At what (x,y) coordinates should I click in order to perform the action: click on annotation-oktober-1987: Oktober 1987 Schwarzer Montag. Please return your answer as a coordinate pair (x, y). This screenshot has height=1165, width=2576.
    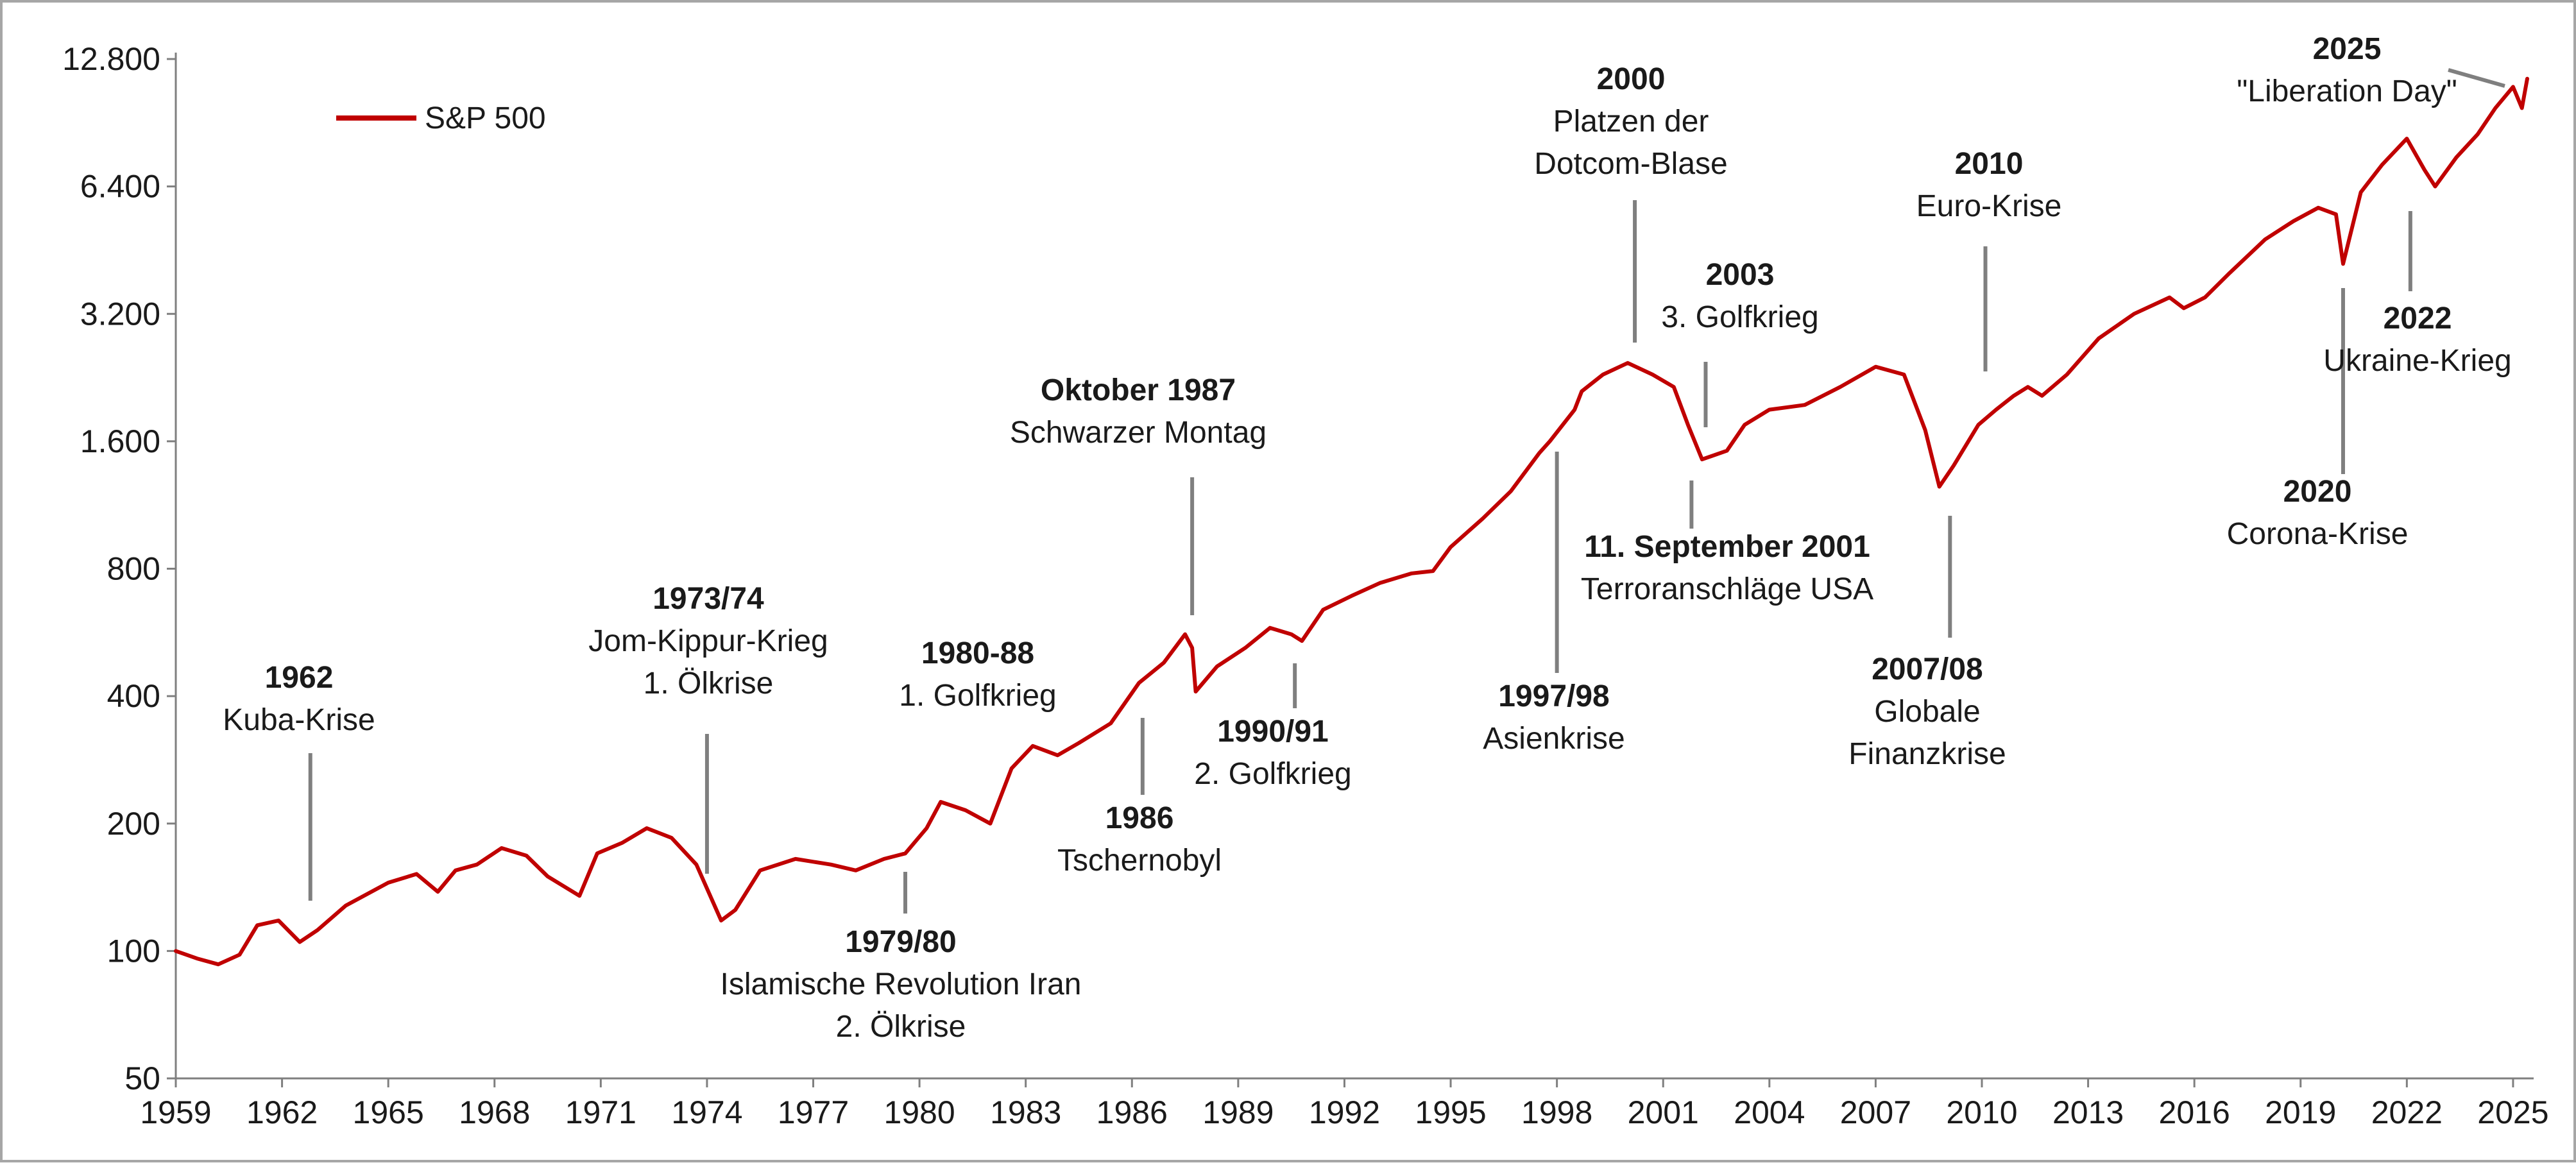
    Looking at the image, I should click on (1138, 411).